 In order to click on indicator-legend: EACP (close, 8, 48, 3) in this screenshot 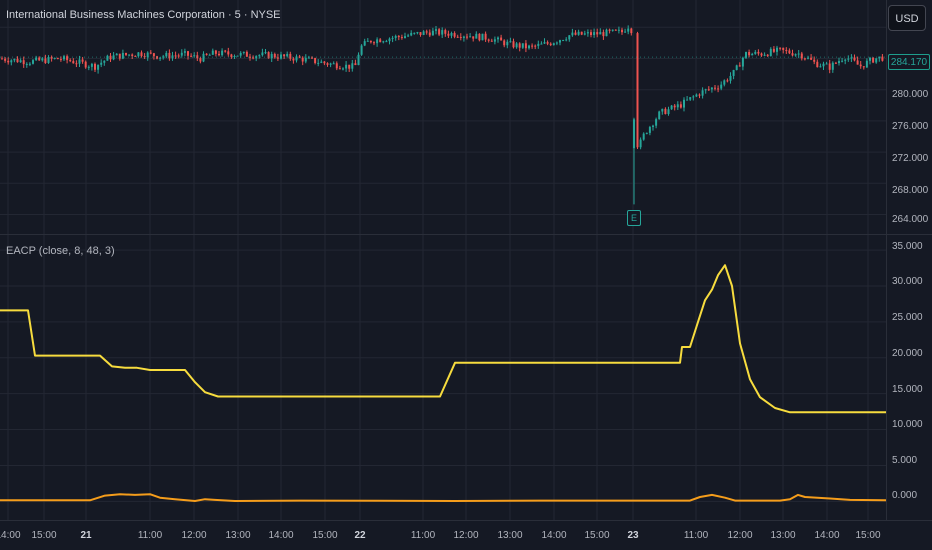, I will do `click(60, 251)`.